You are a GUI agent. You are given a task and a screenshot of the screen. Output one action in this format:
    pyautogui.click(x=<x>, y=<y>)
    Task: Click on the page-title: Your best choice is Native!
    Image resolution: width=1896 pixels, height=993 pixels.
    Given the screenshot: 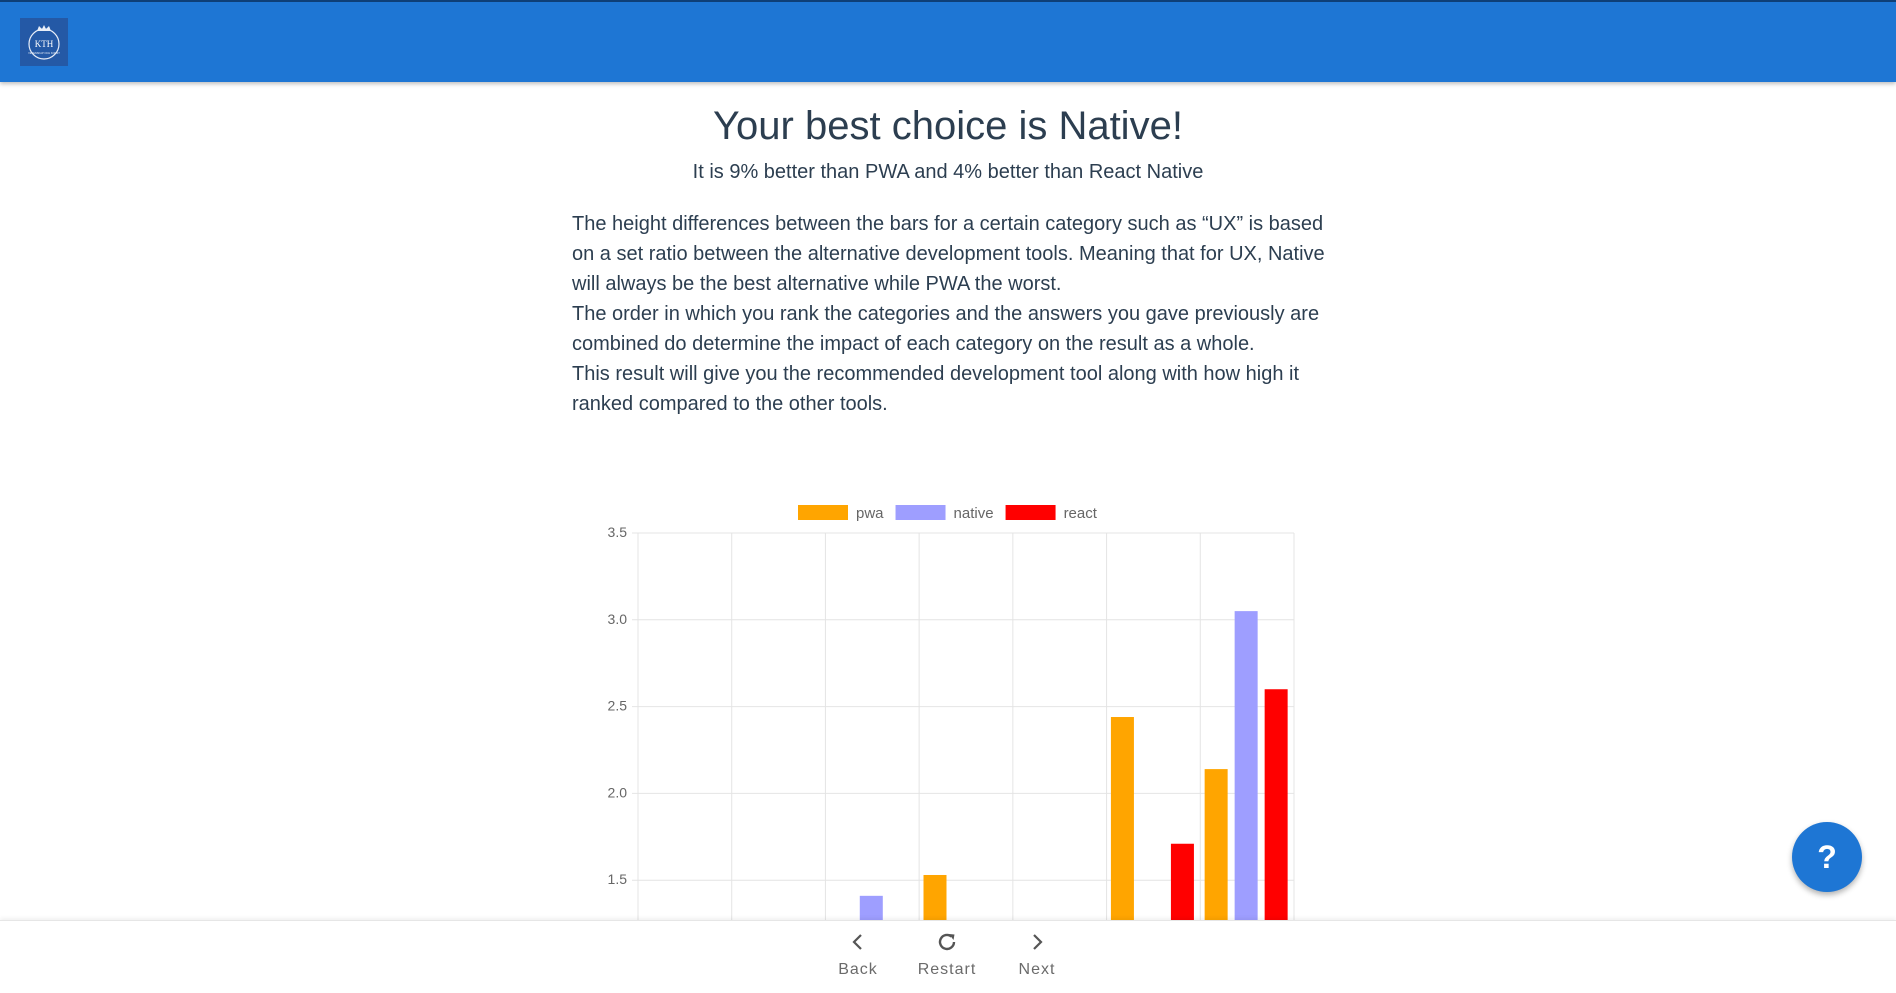 What is the action you would take?
    pyautogui.click(x=948, y=126)
    